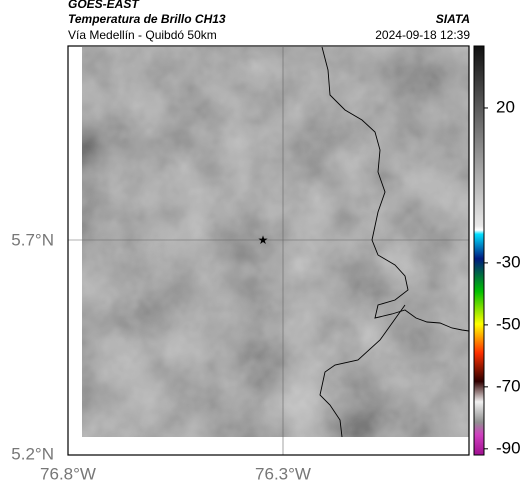  What do you see at coordinates (32, 239) in the screenshot?
I see `lat-label: 5.7°N` at bounding box center [32, 239].